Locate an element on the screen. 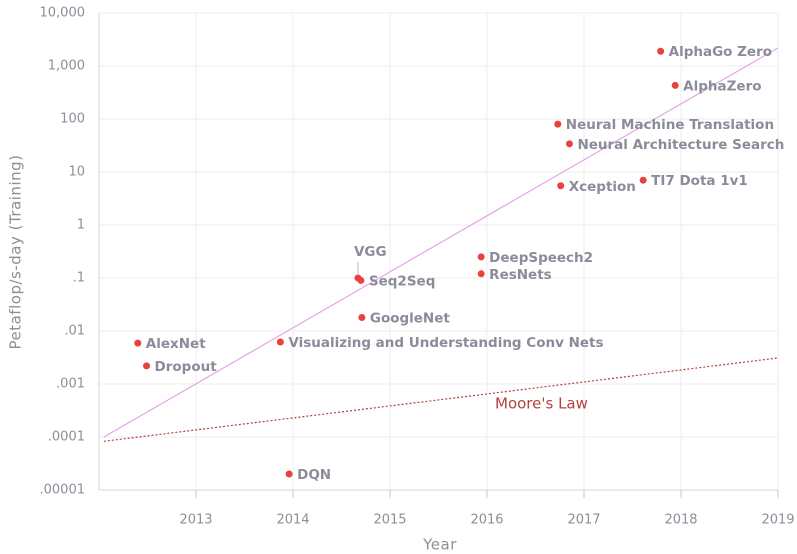  y-tick-label: 1 is located at coordinates (81, 225).